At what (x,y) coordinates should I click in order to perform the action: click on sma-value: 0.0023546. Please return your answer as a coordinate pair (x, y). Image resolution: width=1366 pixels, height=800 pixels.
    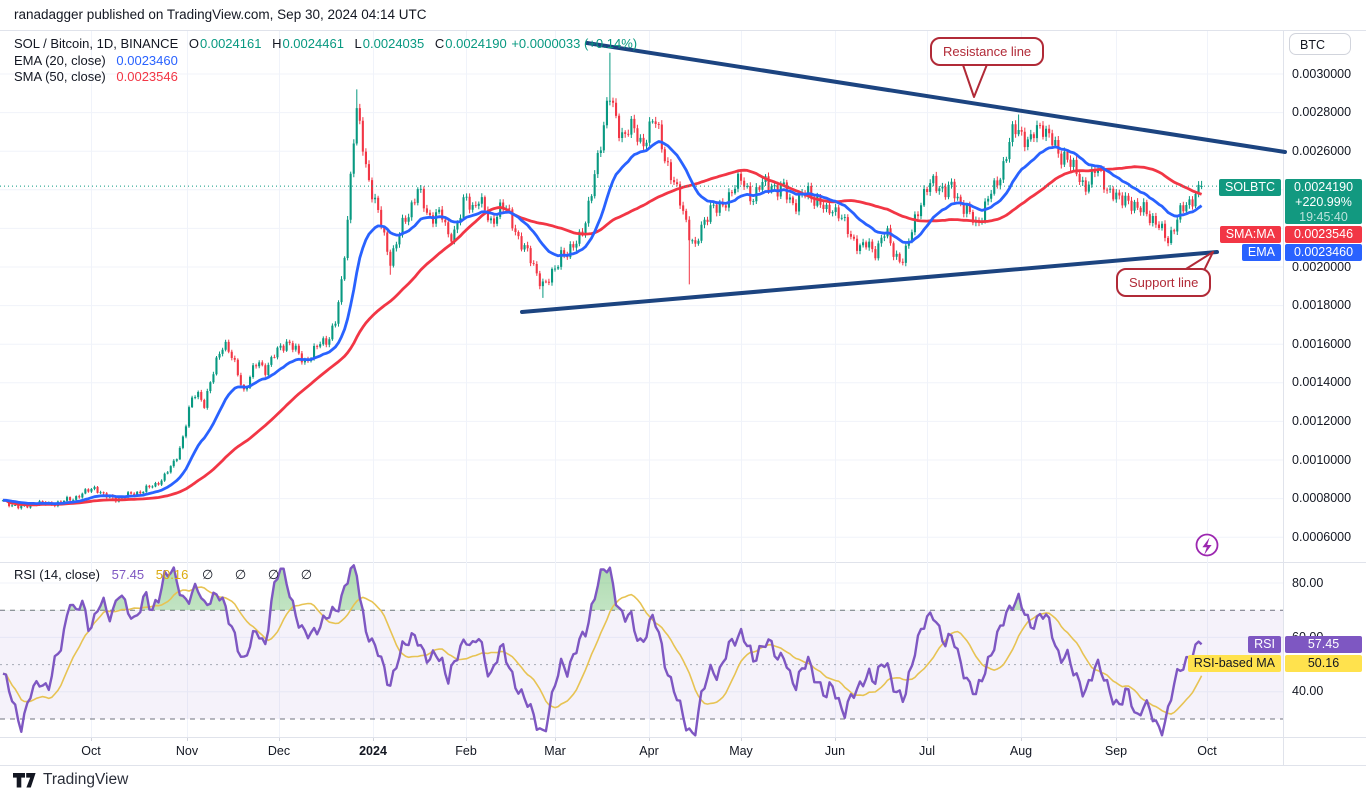
    Looking at the image, I should click on (147, 76).